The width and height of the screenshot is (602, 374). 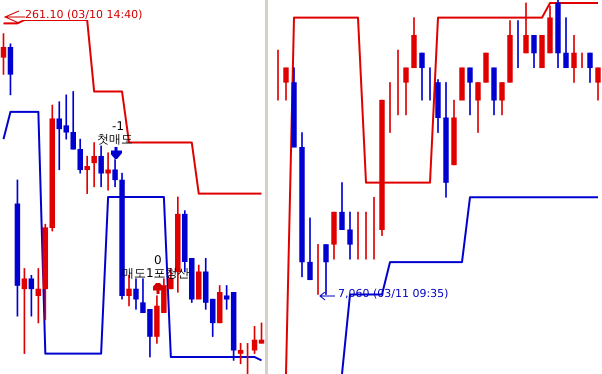 I want to click on annotation: 0, so click(x=158, y=260).